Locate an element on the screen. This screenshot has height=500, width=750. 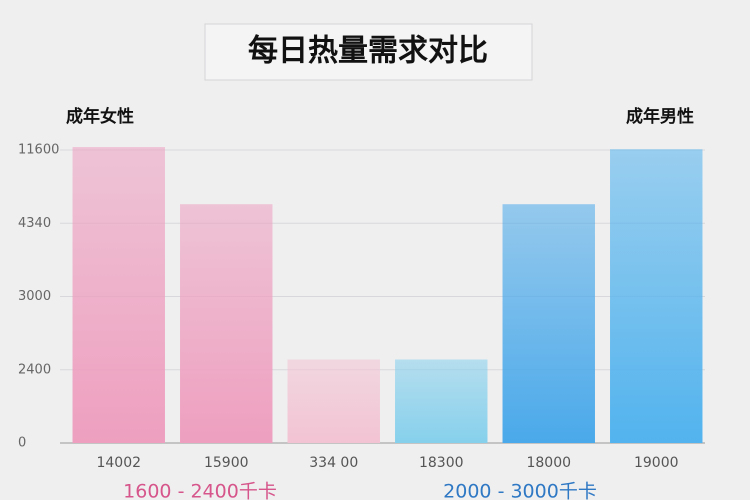
range-label: 1600 - 2400千卡 is located at coordinates (200, 490).